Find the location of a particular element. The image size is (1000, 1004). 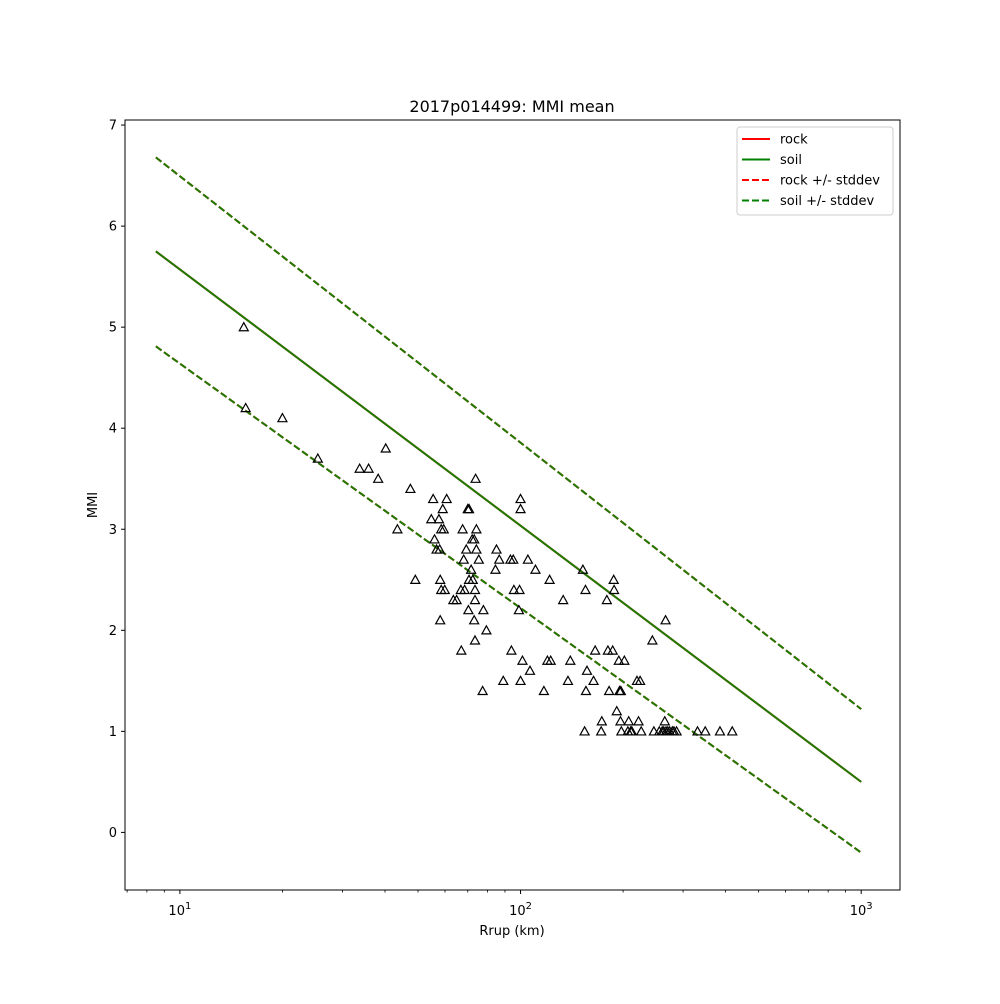

x-tick-label: 10³ is located at coordinates (861, 910).